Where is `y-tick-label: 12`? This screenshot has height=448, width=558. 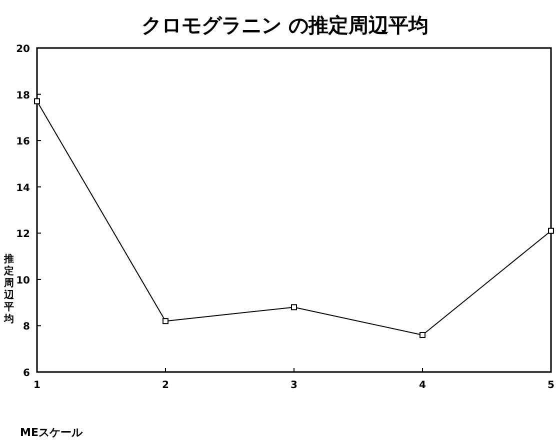
y-tick-label: 12 is located at coordinates (23, 234).